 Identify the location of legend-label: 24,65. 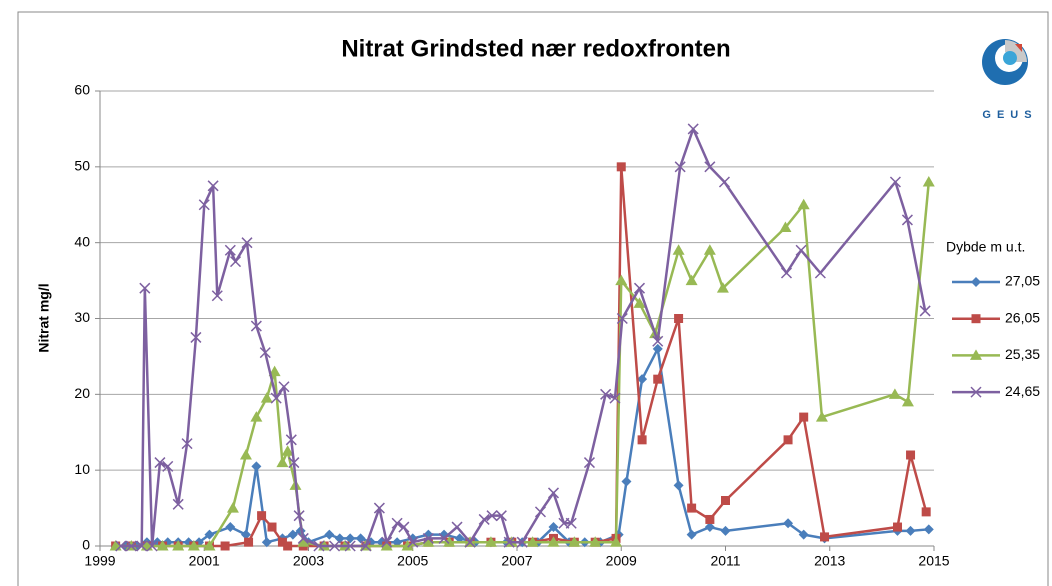
(1022, 391).